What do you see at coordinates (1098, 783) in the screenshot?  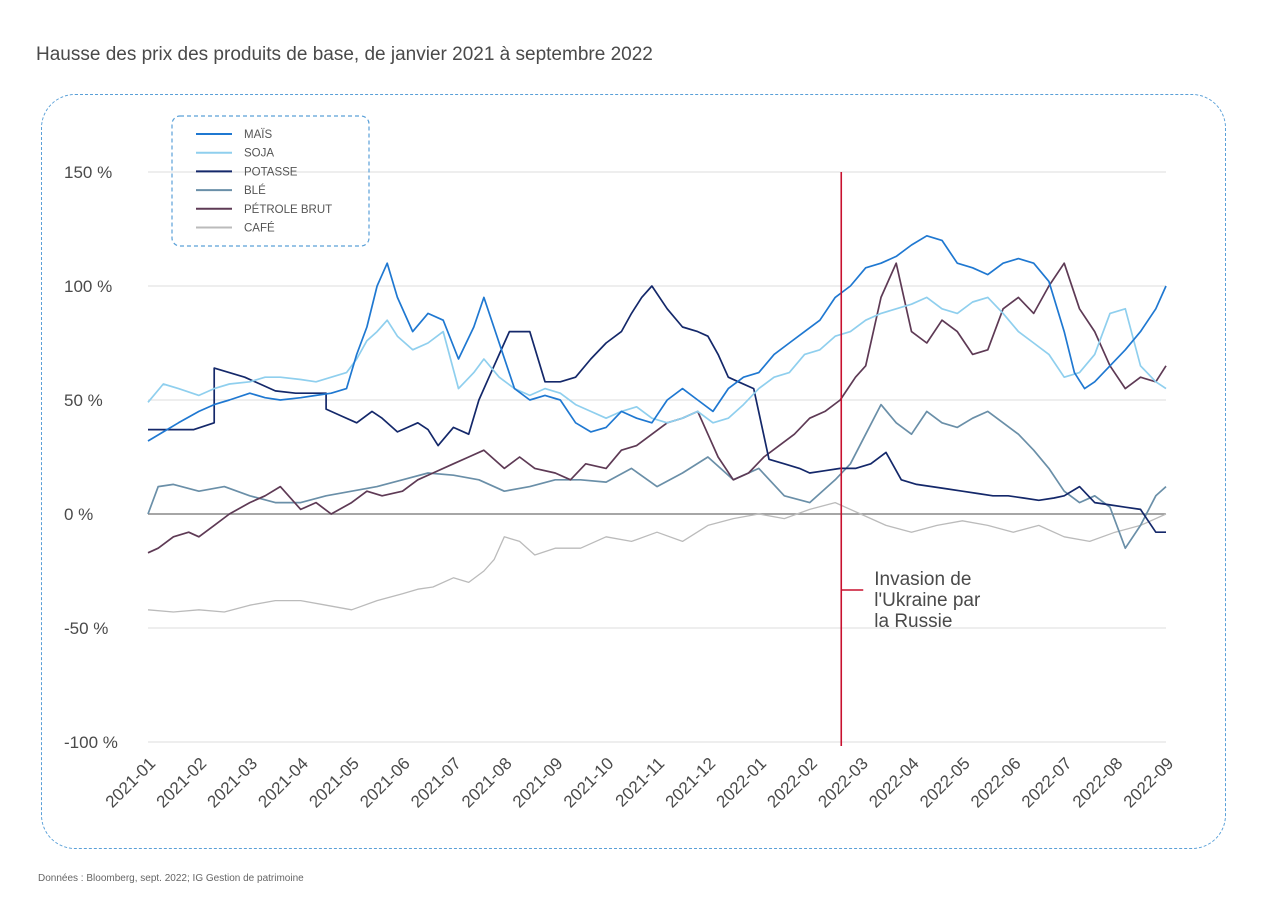 I see `x-tick-label: 2022-08` at bounding box center [1098, 783].